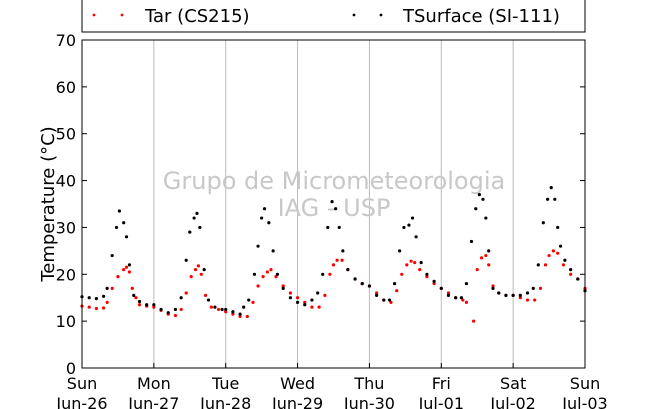  I want to click on legend-marker-tsurface, so click(354, 15).